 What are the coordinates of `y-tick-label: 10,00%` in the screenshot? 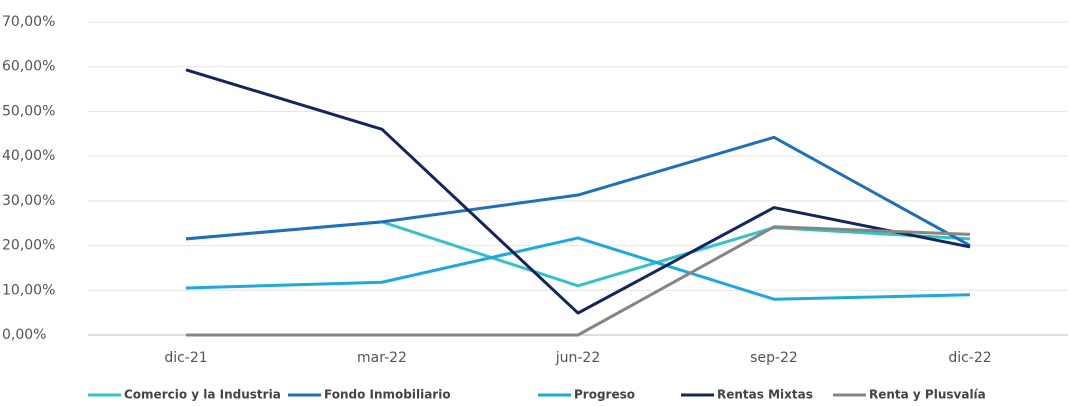 It's located at (28, 290).